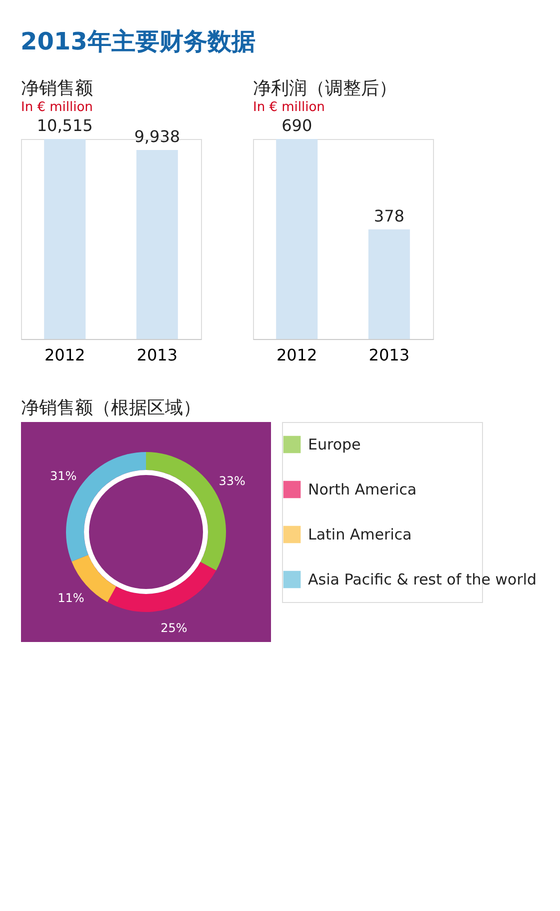 This screenshot has height=911, width=560. What do you see at coordinates (389, 216) in the screenshot?
I see `data-label: 378` at bounding box center [389, 216].